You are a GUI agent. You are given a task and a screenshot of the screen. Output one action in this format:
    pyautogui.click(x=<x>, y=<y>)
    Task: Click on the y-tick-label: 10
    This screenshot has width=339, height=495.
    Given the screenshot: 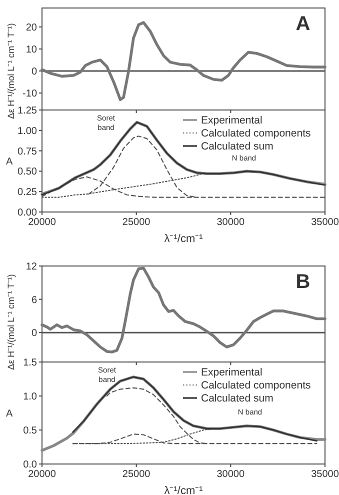 What is the action you would take?
    pyautogui.click(x=32, y=50)
    